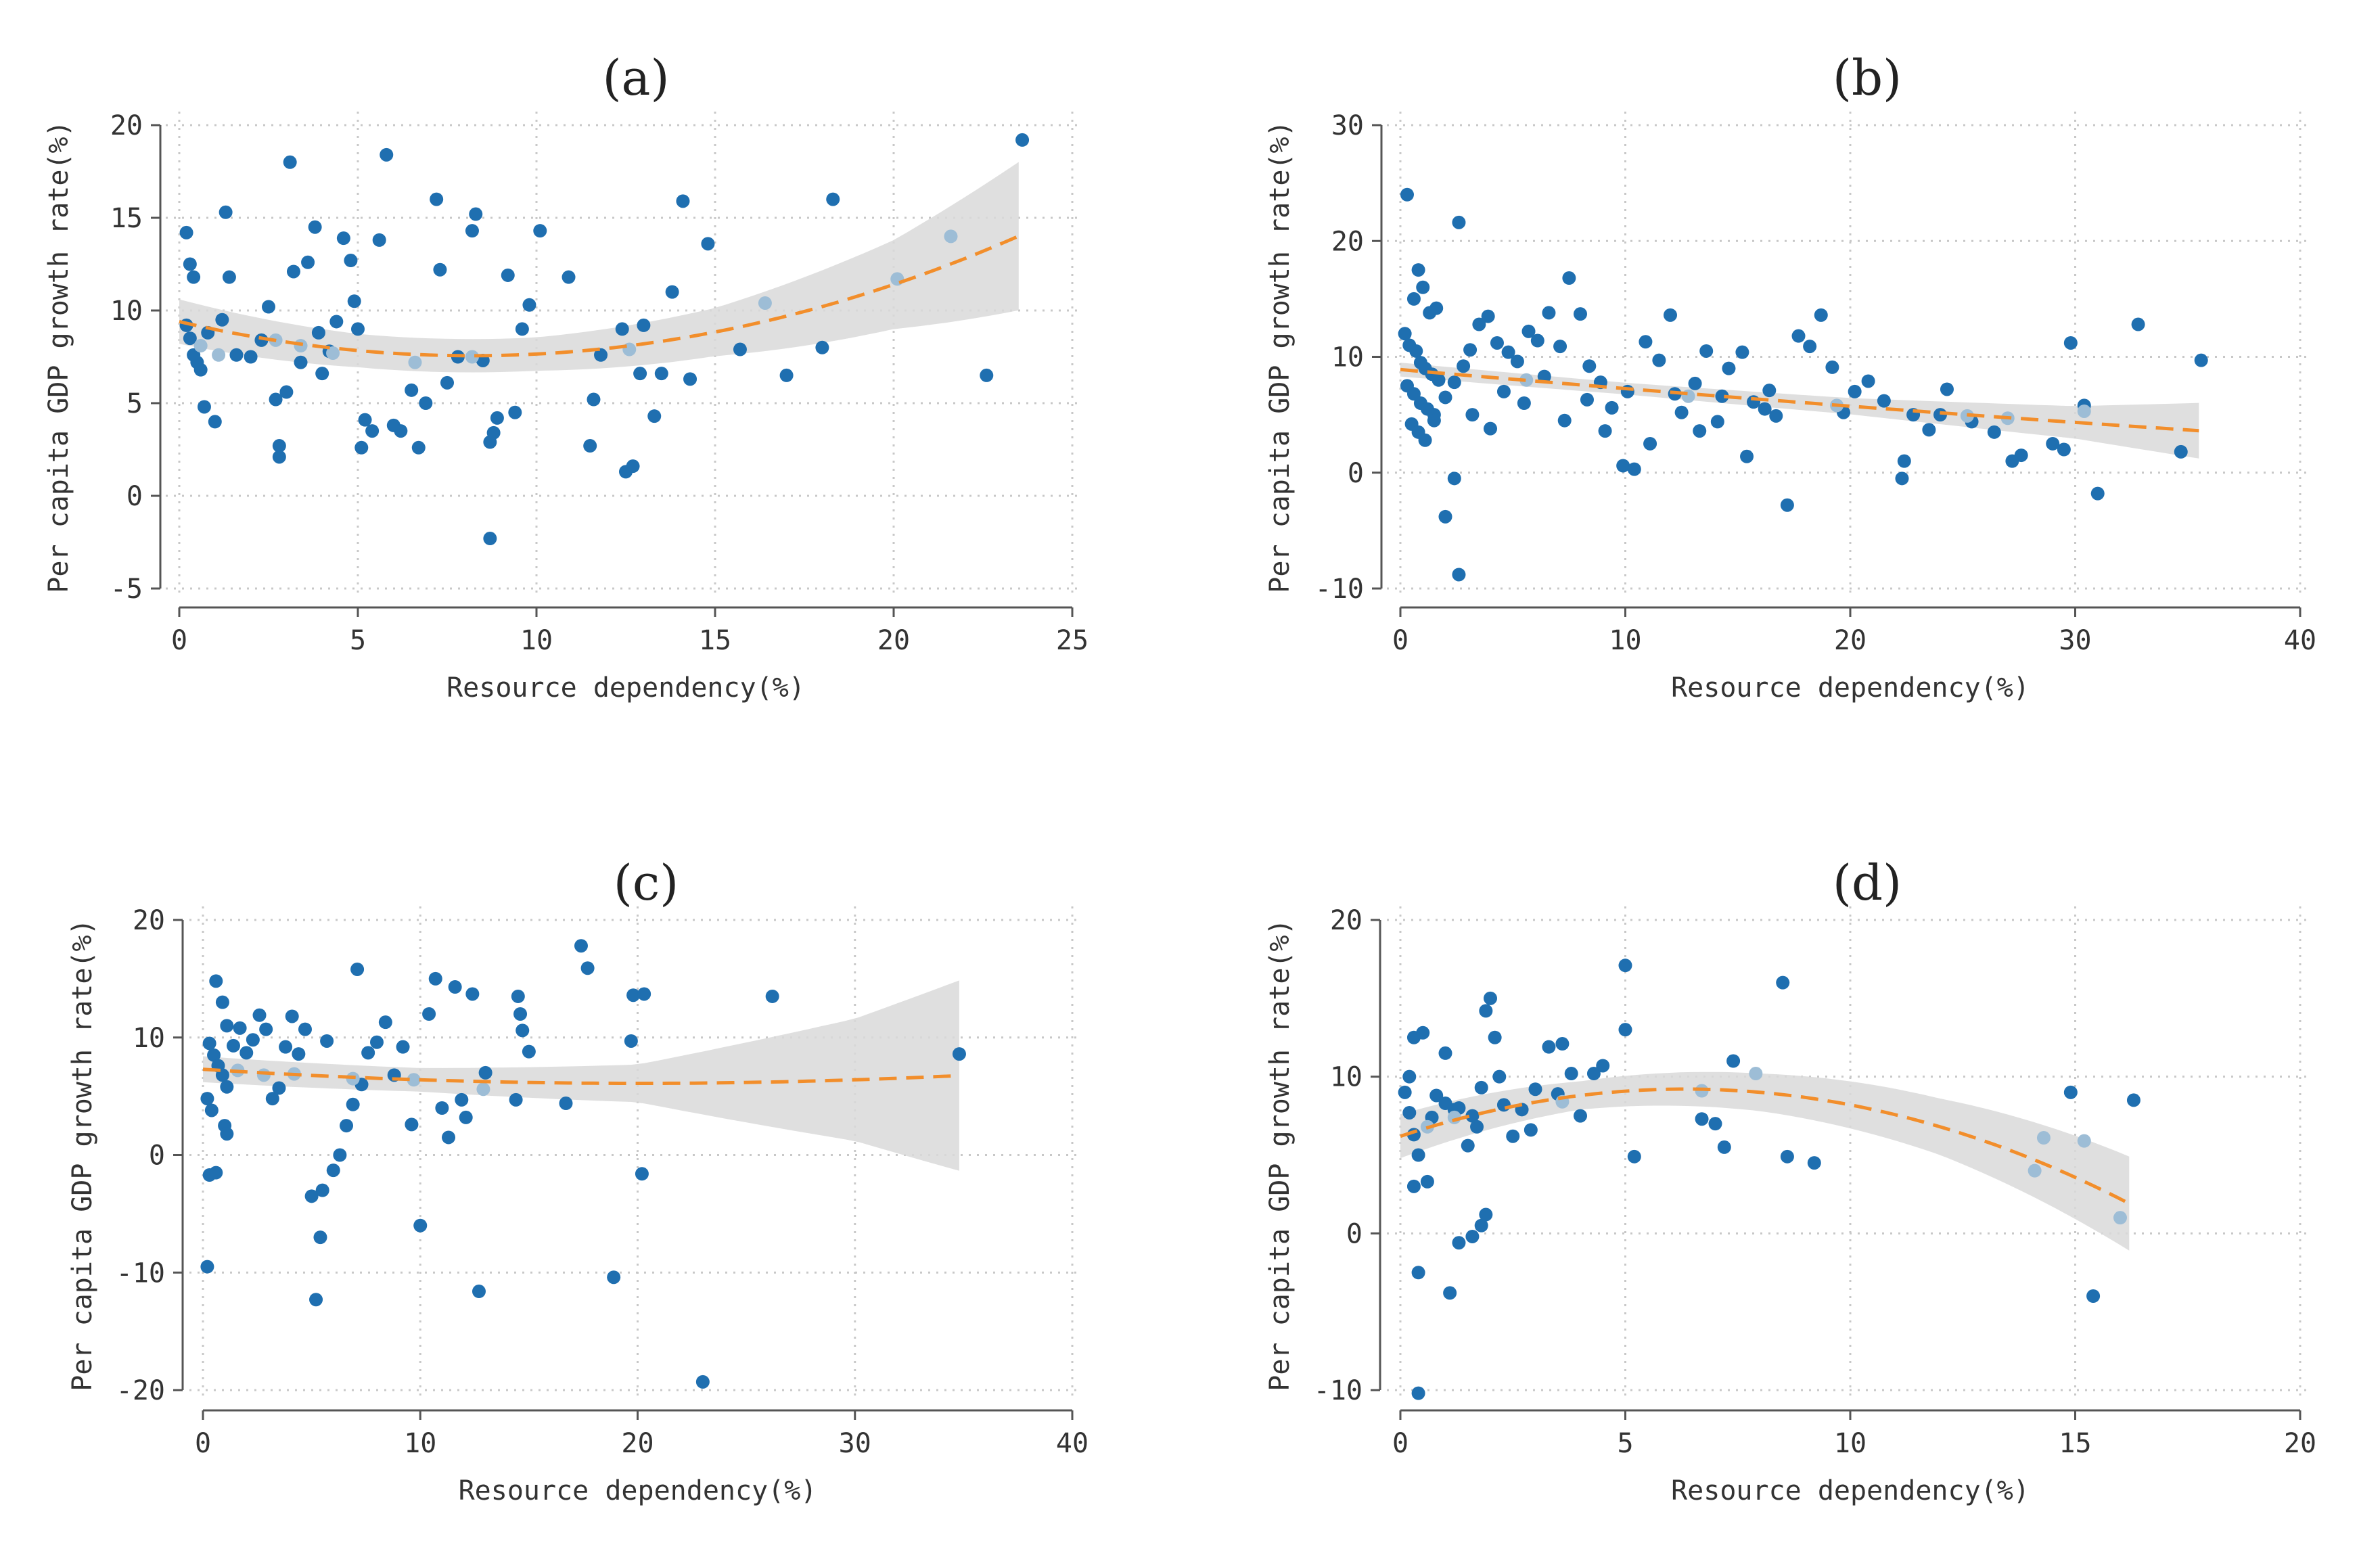 This screenshot has width=2359, height=1568. I want to click on panel-c-y-axis-label: Per capita GDP growth rate(%), so click(83, 1155).